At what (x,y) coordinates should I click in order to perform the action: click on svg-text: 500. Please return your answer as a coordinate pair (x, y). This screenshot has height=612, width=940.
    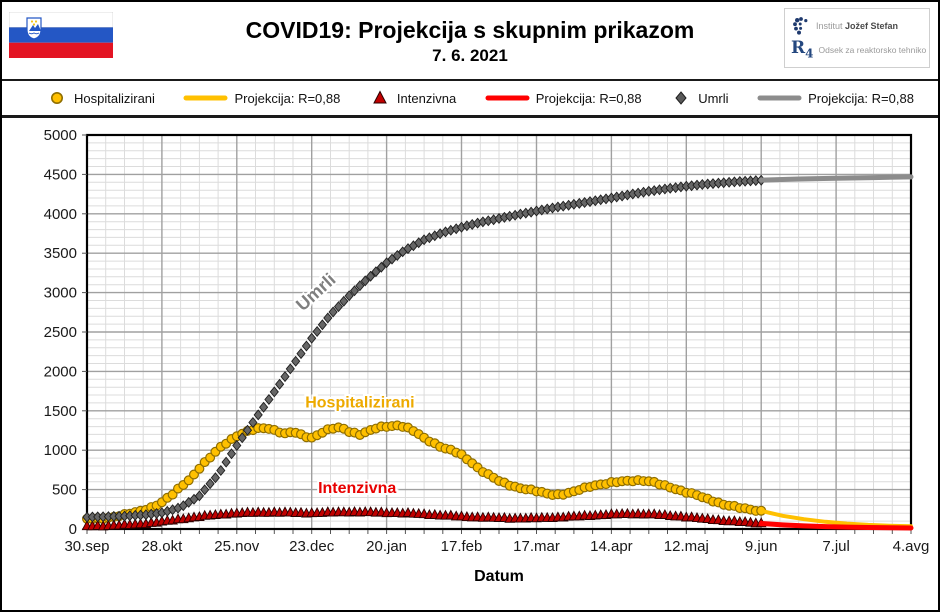
    Looking at the image, I should click on (64, 490).